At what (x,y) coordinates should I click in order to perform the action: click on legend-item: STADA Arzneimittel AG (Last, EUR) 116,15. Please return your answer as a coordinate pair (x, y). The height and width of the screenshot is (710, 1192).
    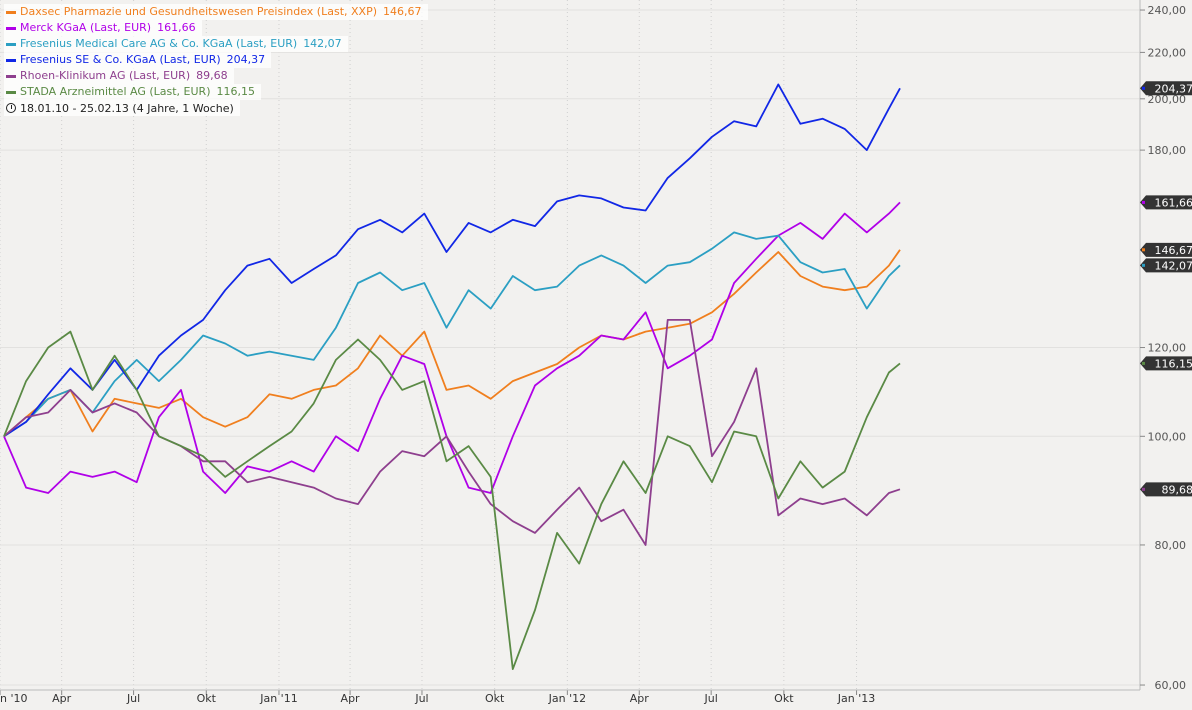
    Looking at the image, I should click on (132, 92).